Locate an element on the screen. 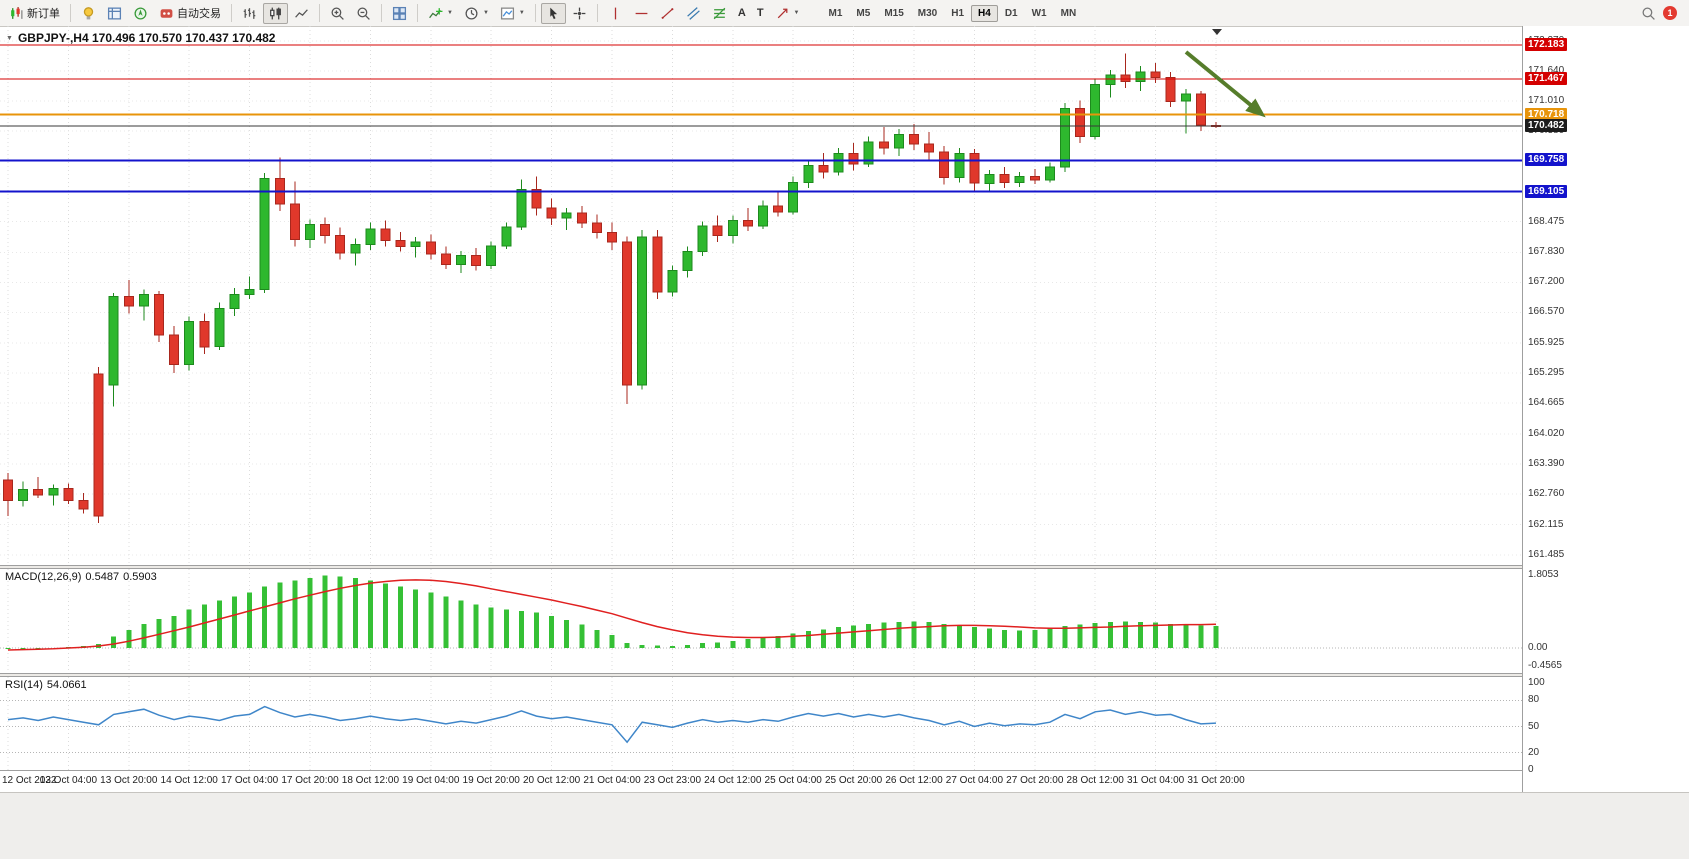  candlestick-mode-button is located at coordinates (275, 13).